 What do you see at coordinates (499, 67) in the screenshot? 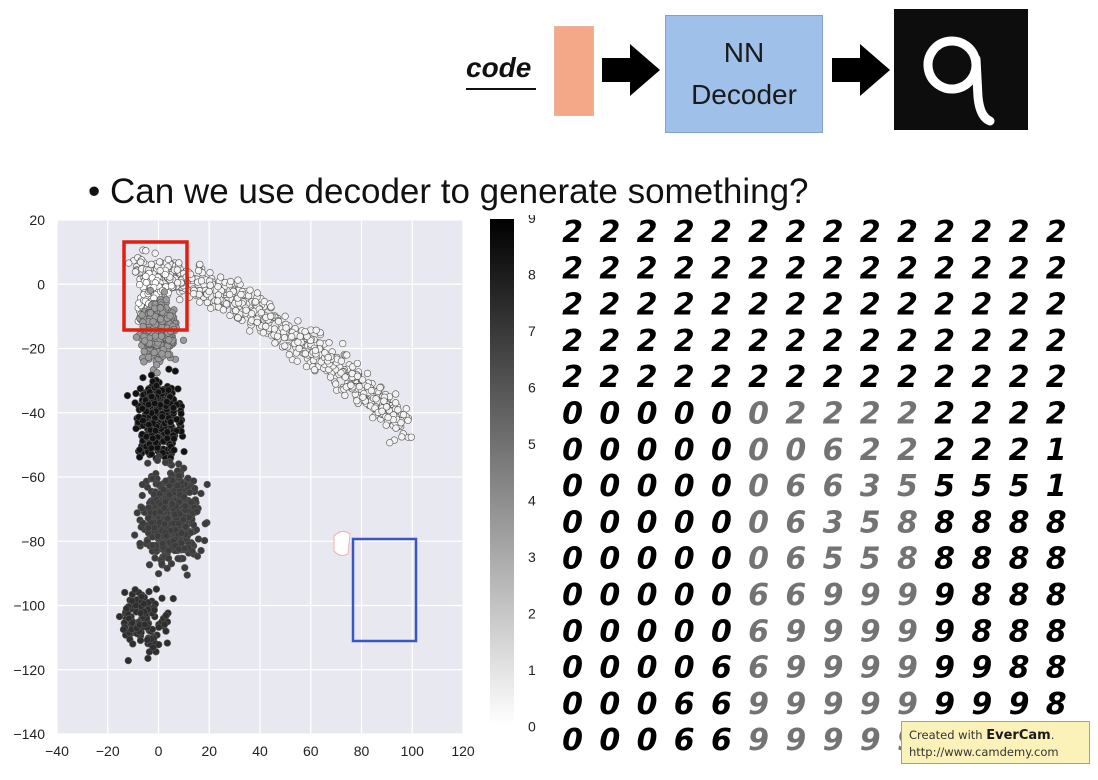
I see `code-label: code` at bounding box center [499, 67].